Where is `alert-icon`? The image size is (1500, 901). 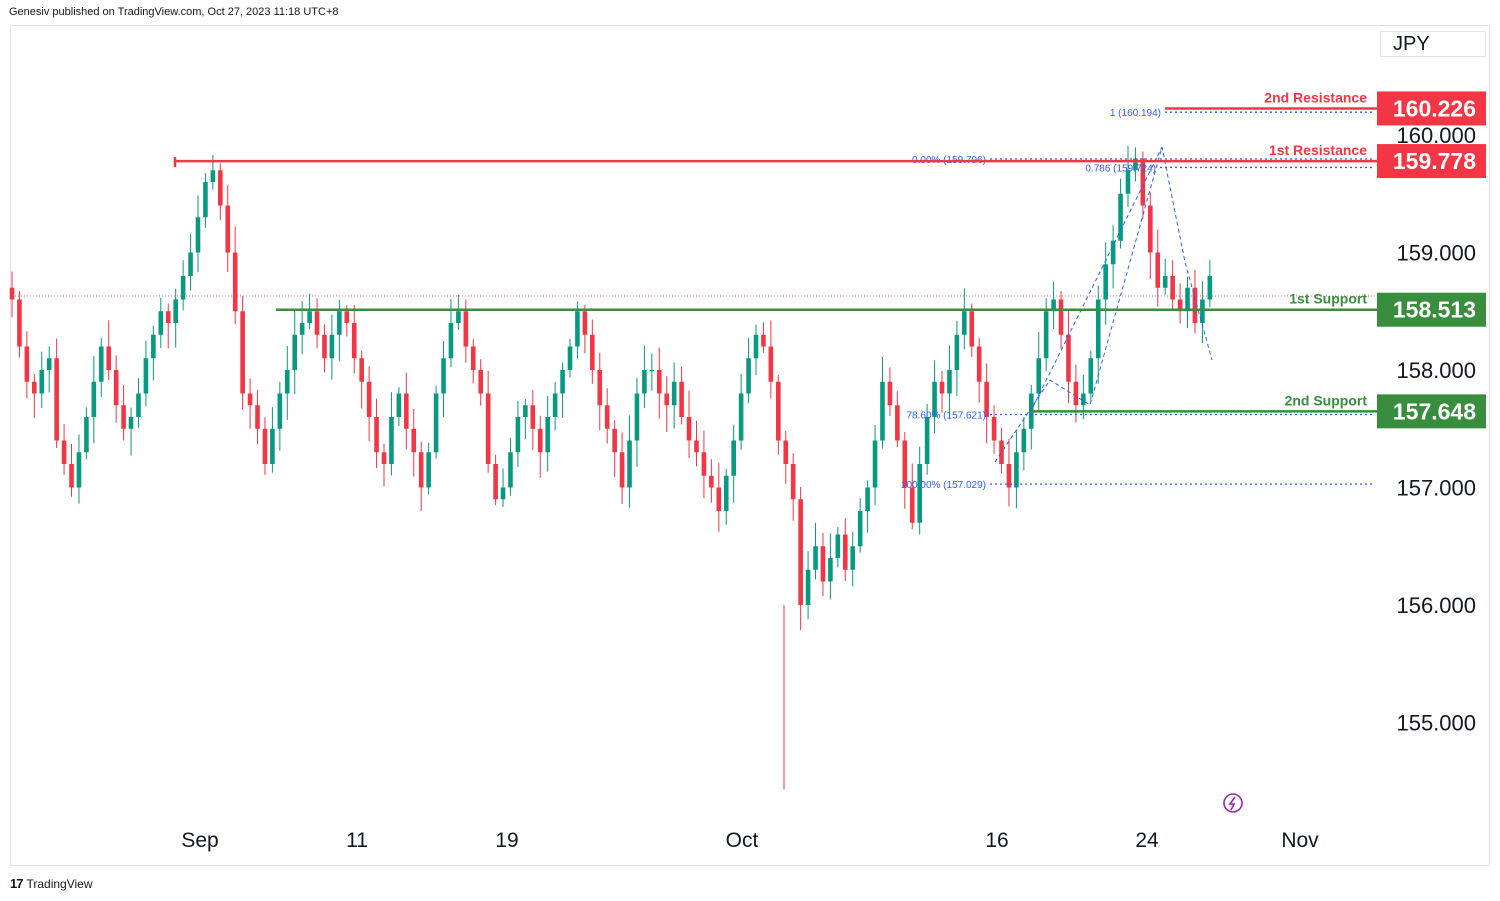
alert-icon is located at coordinates (1233, 803).